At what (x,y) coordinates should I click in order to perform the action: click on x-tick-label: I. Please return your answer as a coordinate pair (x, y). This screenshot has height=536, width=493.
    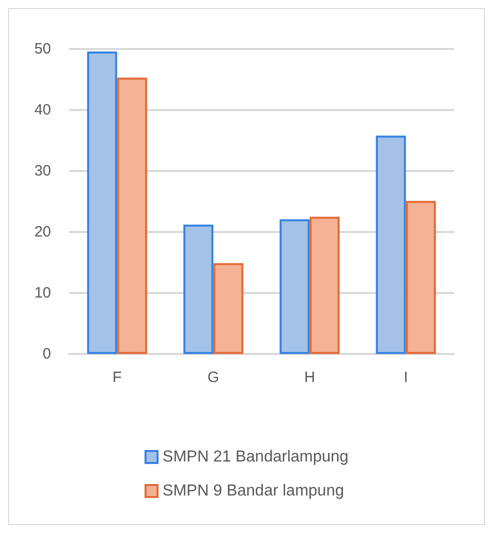
    Looking at the image, I should click on (406, 377).